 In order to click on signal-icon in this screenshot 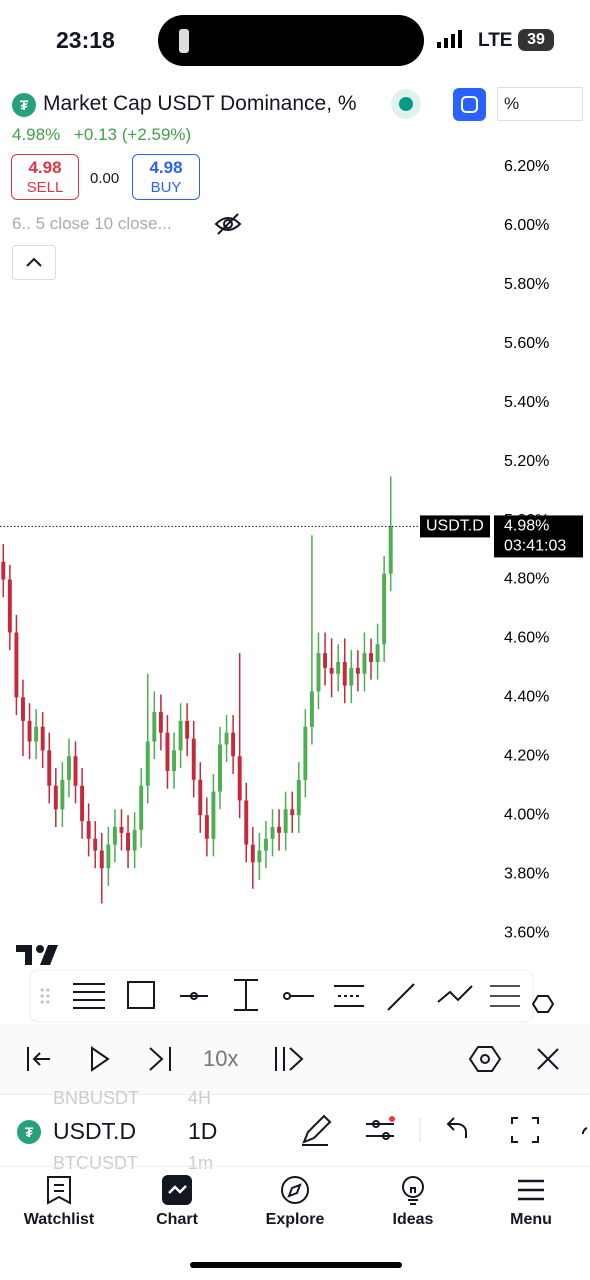, I will do `click(449, 39)`.